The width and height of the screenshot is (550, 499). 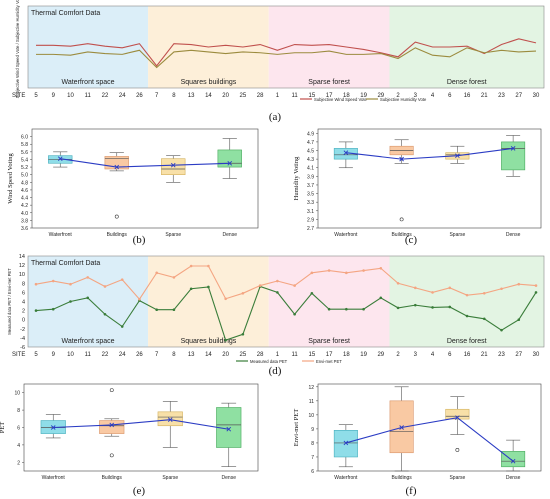 What do you see at coordinates (18, 355) in the screenshot?
I see `x-axis-label: SITE` at bounding box center [18, 355].